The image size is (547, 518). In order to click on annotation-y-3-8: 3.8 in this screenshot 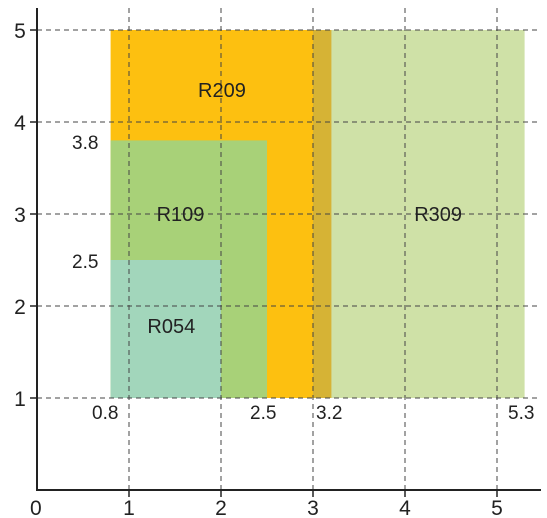, I will do `click(85, 143)`.